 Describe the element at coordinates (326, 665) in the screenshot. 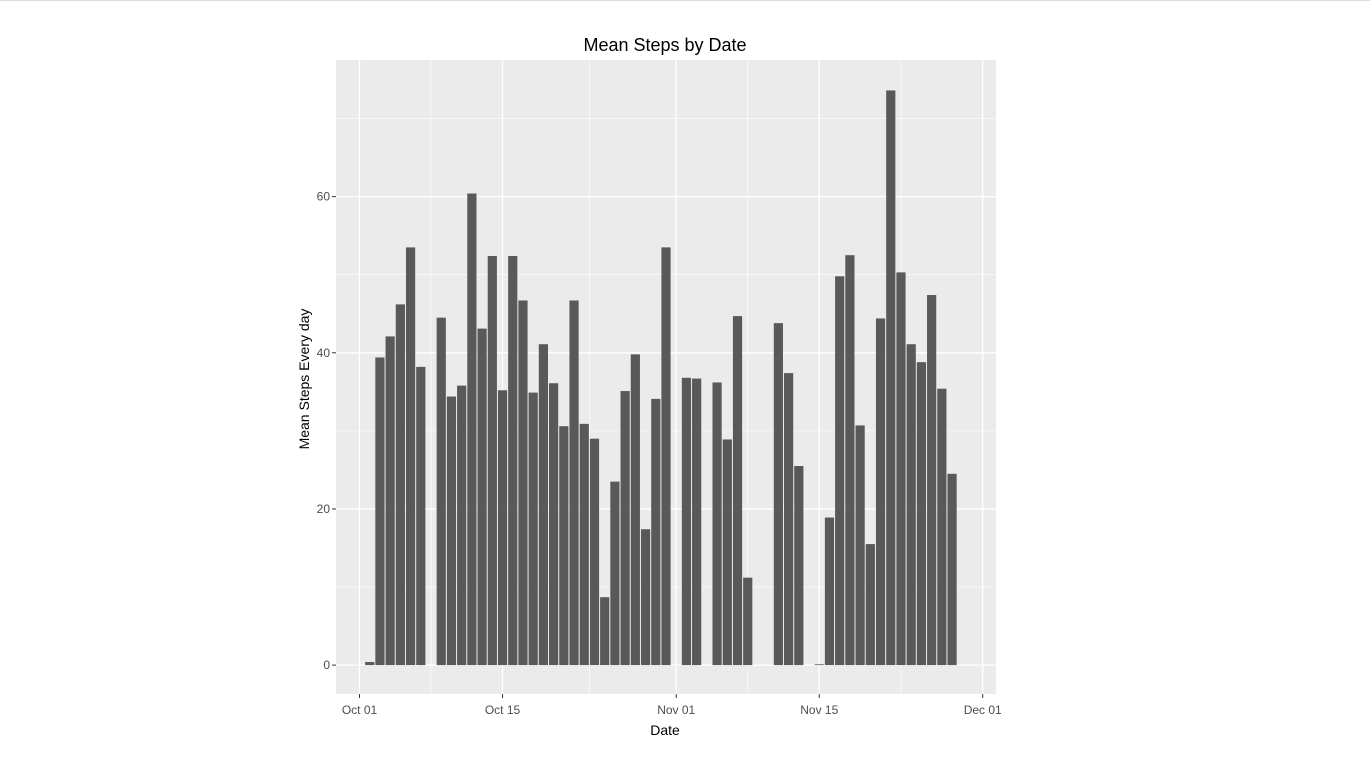

I see `y-tick-label: 0` at that location.